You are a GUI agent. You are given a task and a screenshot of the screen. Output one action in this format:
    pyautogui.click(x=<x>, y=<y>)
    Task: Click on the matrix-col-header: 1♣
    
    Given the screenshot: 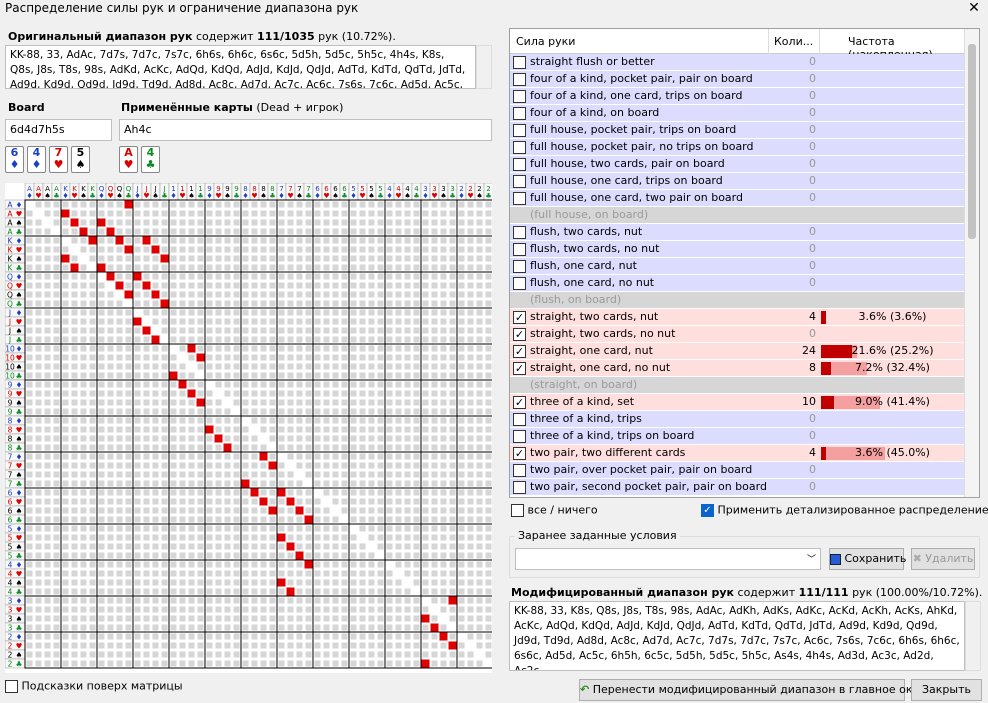 What is the action you would take?
    pyautogui.click(x=200, y=192)
    